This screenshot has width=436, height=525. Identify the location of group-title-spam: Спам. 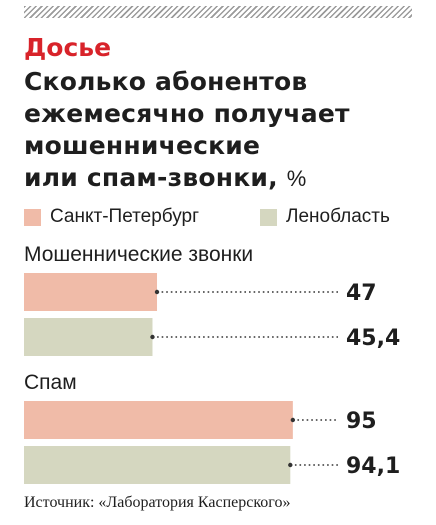
(50, 382).